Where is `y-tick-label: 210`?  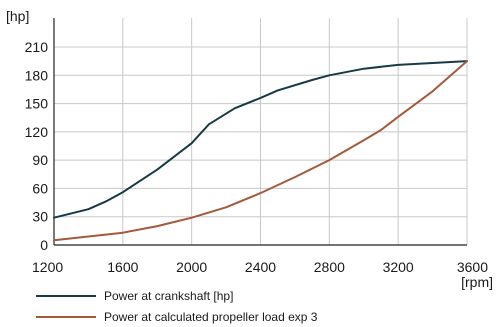
y-tick-label: 210 is located at coordinates (37, 47).